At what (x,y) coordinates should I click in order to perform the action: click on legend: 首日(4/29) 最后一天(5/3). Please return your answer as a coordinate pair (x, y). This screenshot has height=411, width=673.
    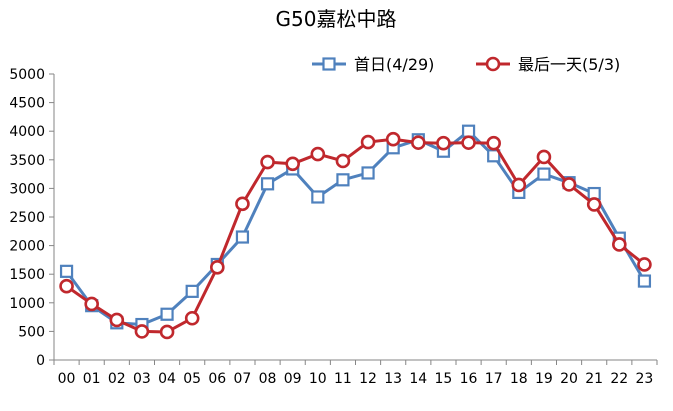
    Looking at the image, I should click on (466, 64).